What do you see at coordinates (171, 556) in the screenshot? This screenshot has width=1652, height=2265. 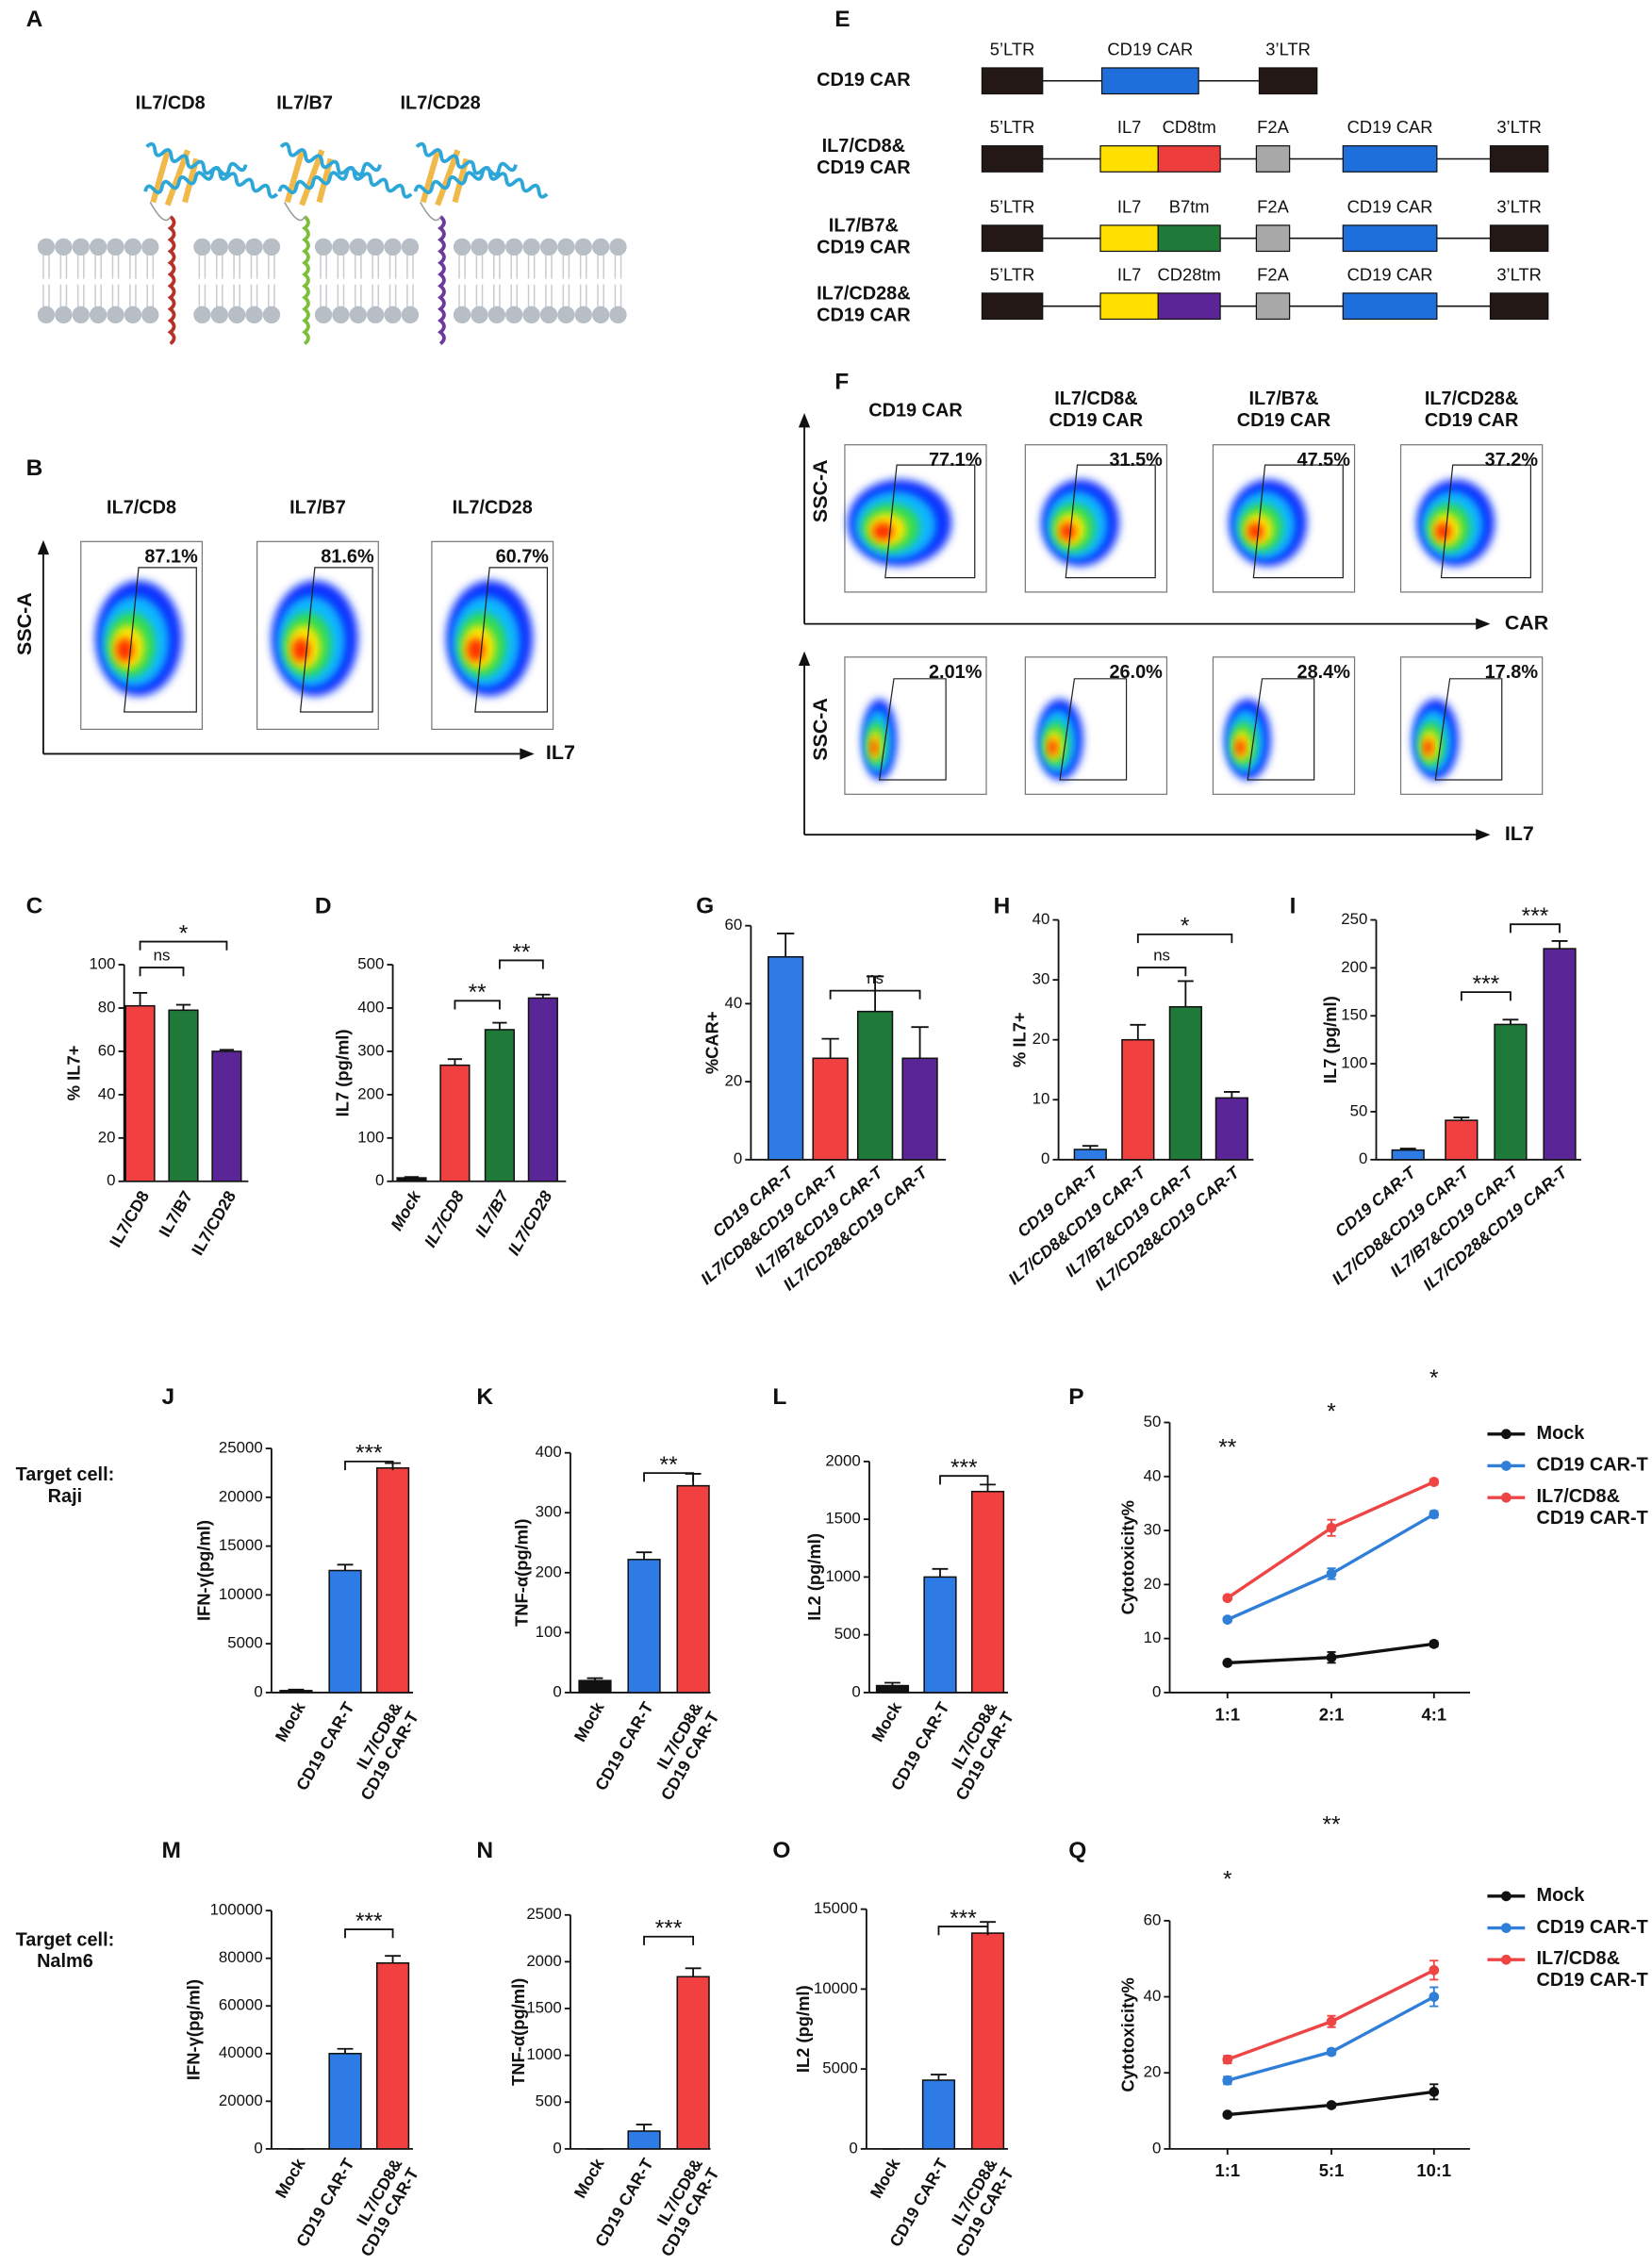 I see `gate-percent: 87.1%` at bounding box center [171, 556].